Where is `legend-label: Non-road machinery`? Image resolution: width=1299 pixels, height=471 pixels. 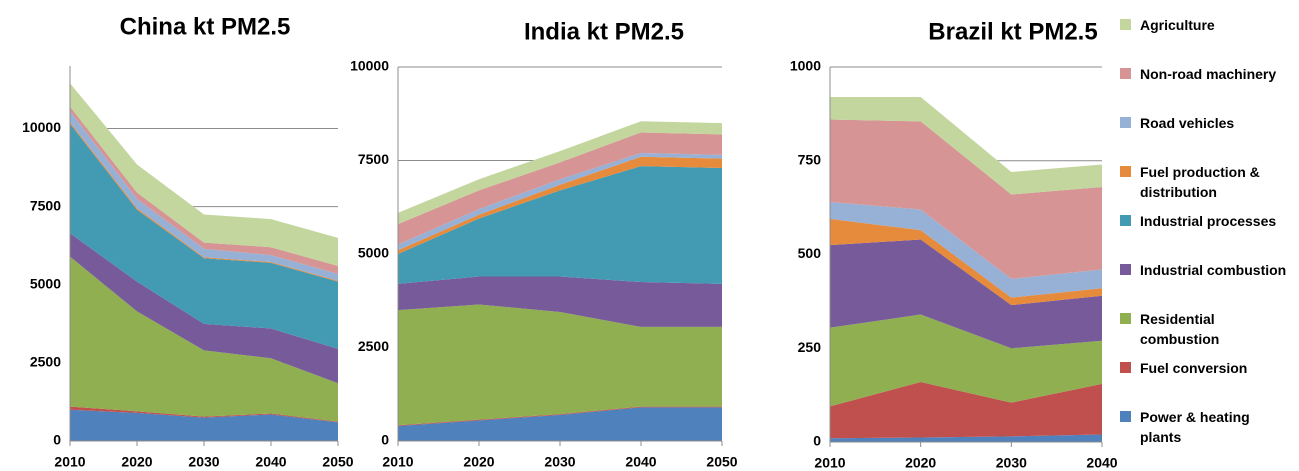 legend-label: Non-road machinery is located at coordinates (1208, 74).